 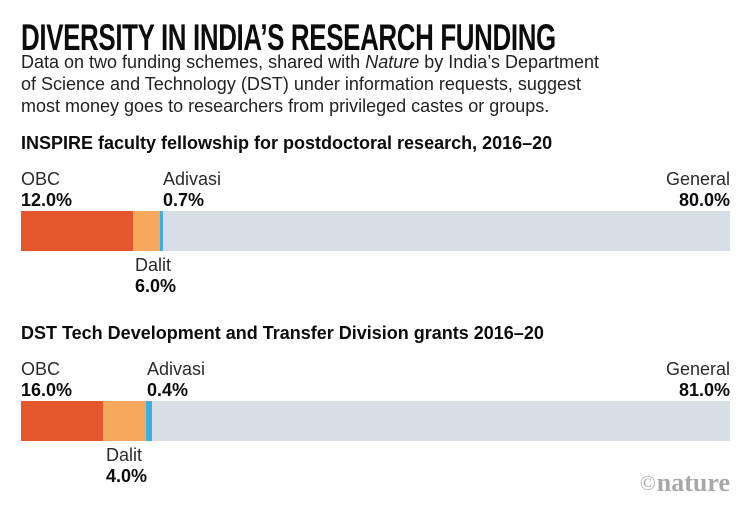 What do you see at coordinates (704, 200) in the screenshot?
I see `category-value: 80.0%` at bounding box center [704, 200].